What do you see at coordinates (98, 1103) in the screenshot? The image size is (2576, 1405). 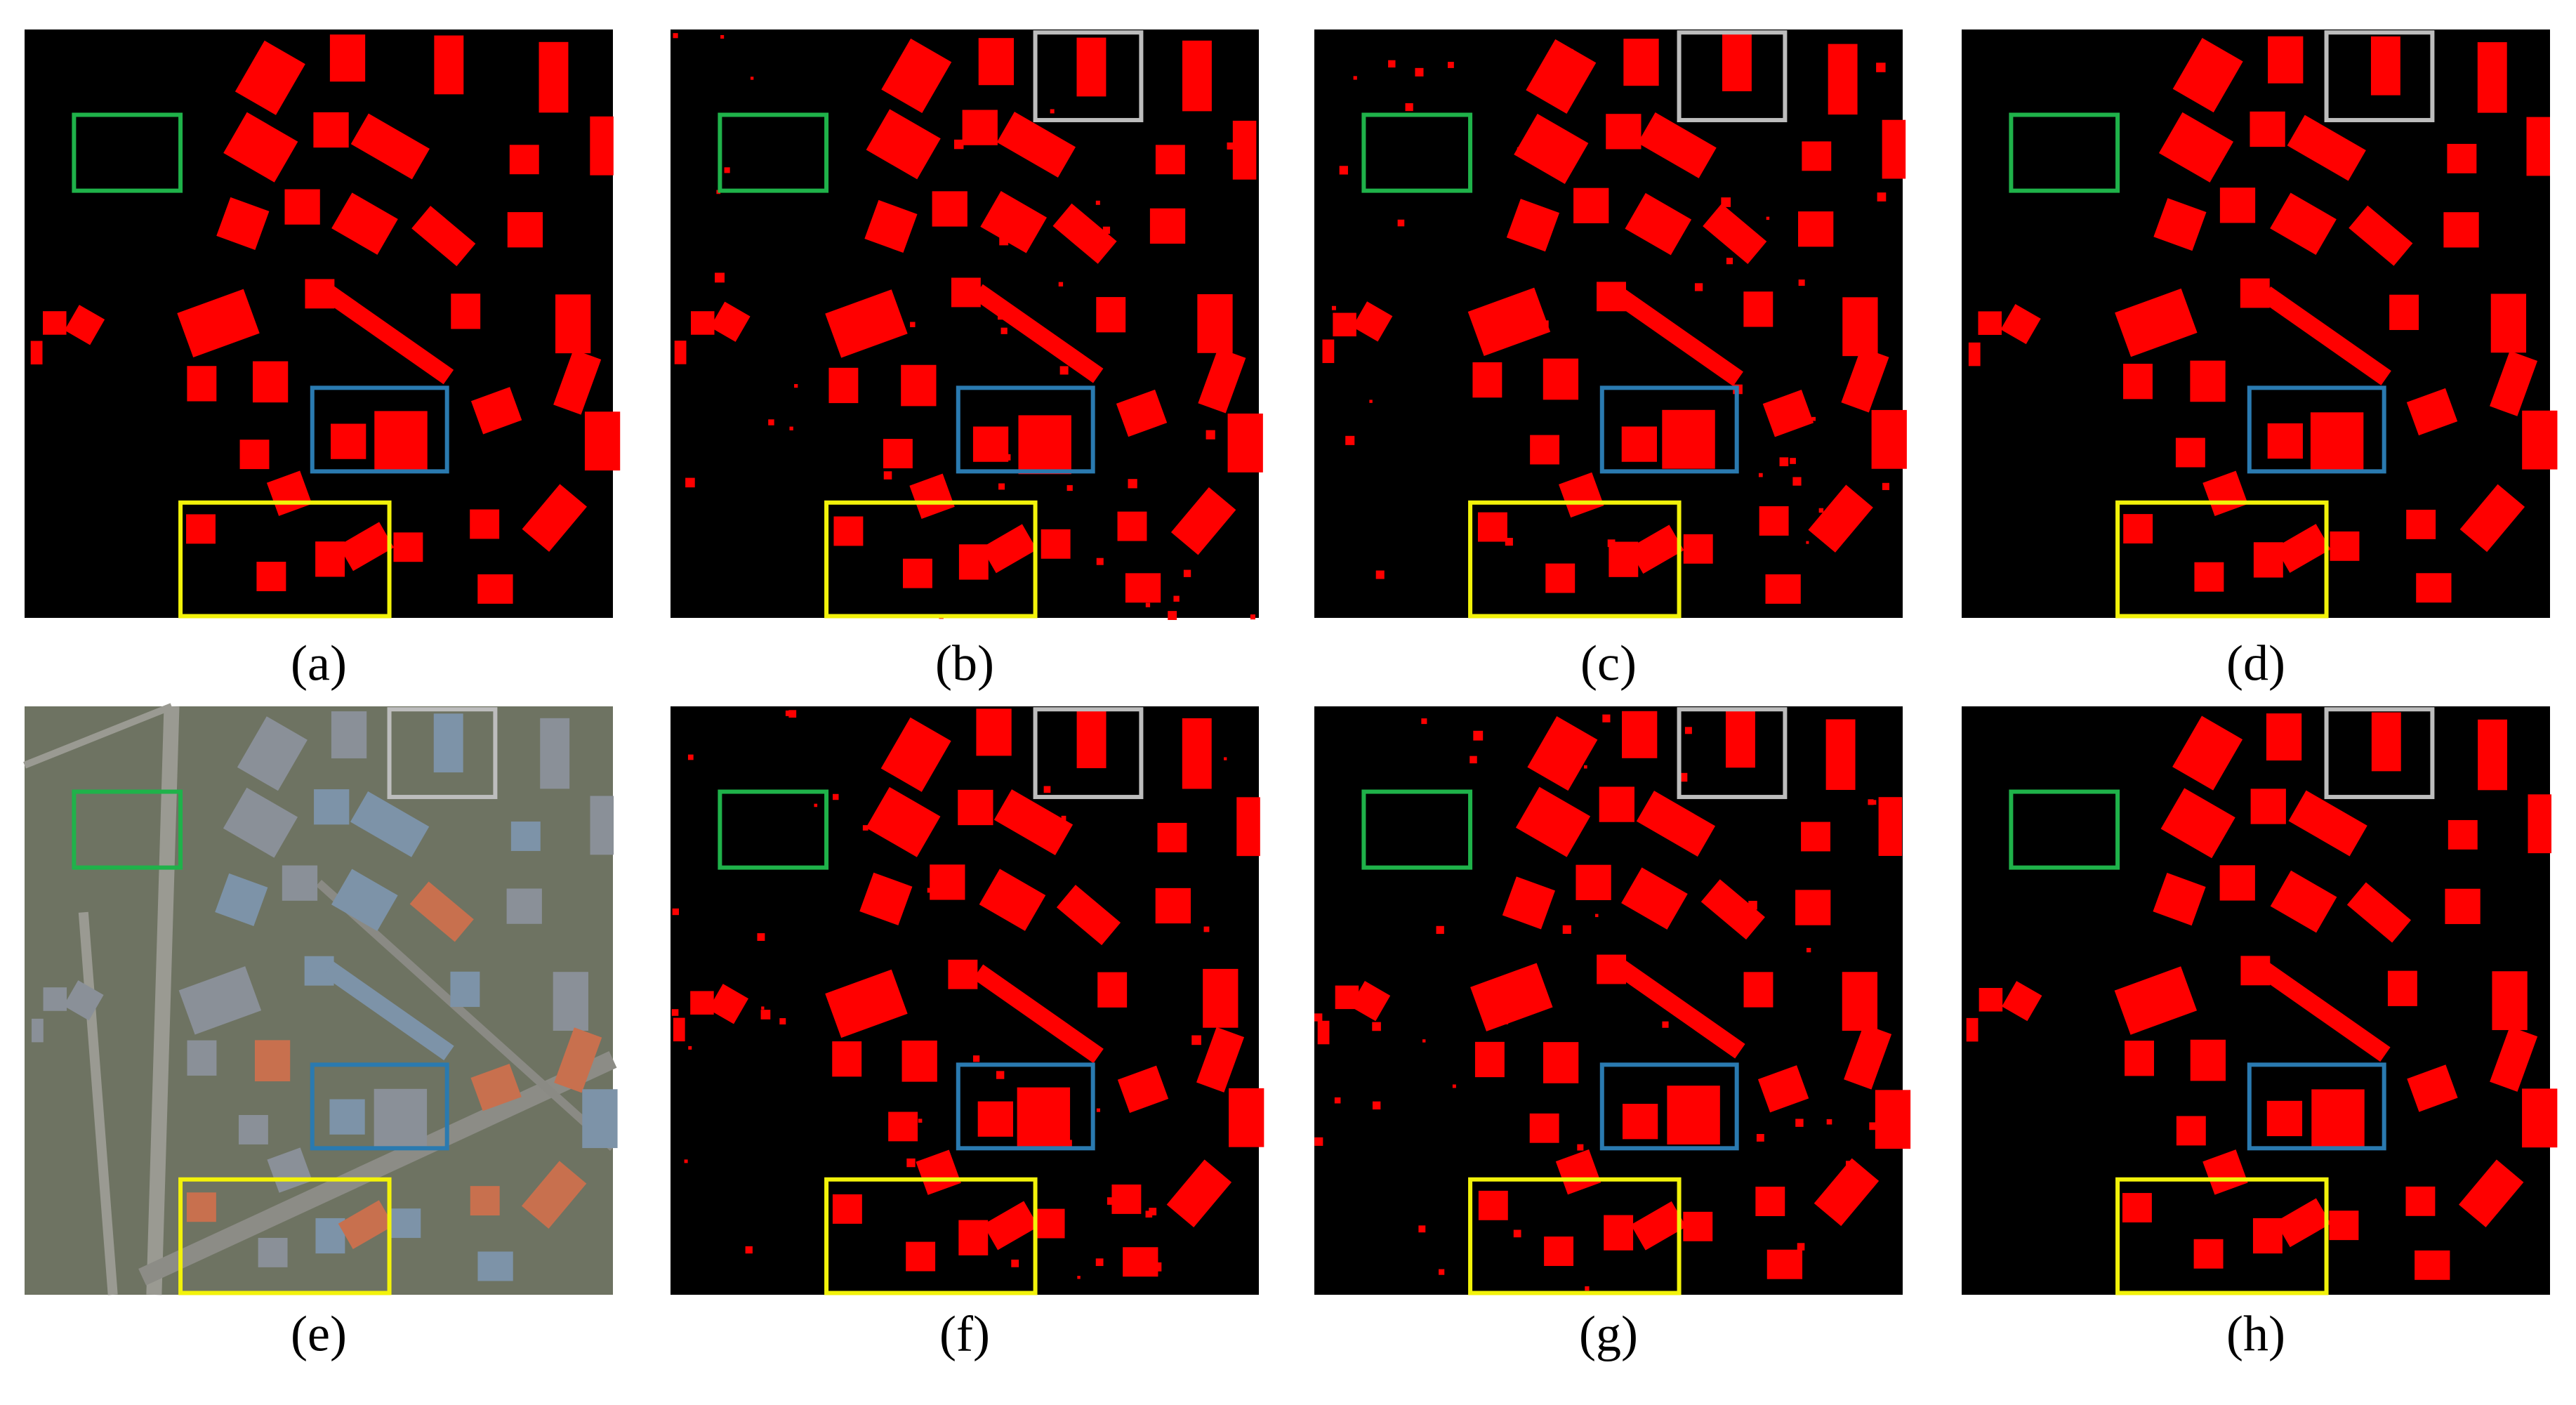 I see `road` at bounding box center [98, 1103].